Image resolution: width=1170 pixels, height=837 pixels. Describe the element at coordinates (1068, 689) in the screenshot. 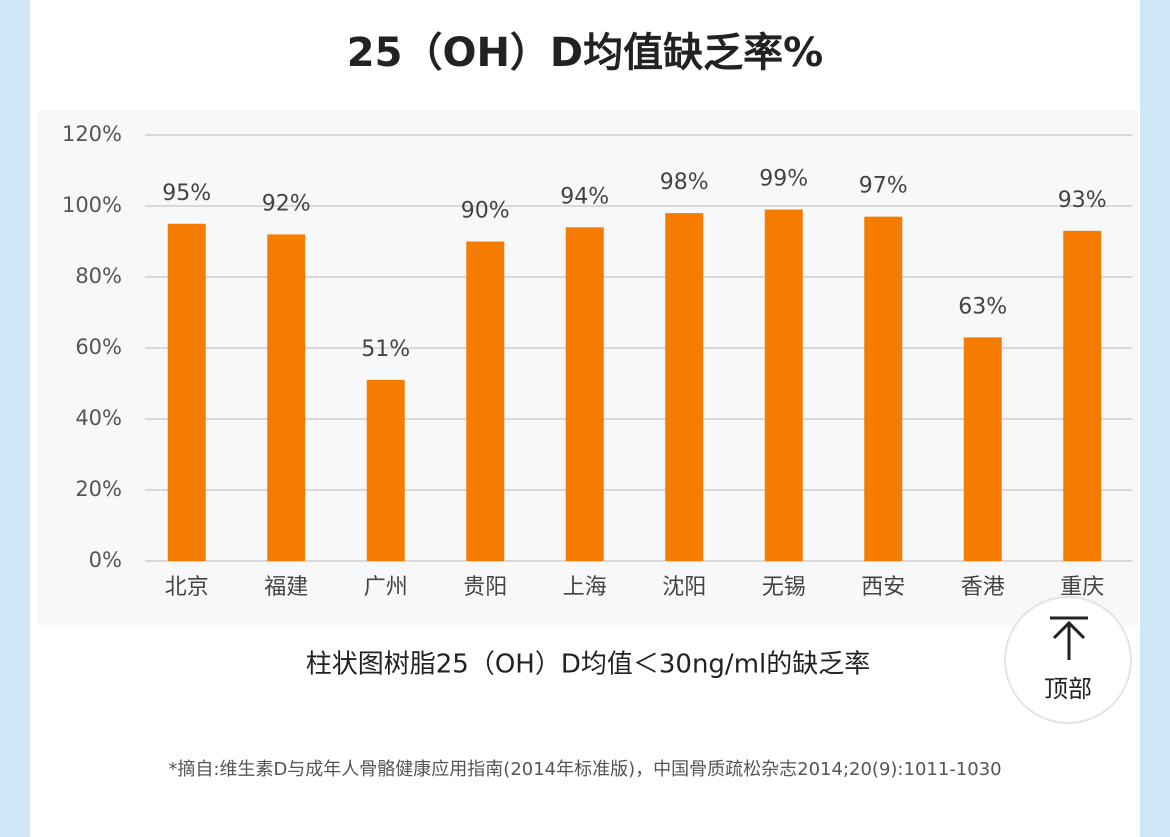

I see `button-label: 顶部` at that location.